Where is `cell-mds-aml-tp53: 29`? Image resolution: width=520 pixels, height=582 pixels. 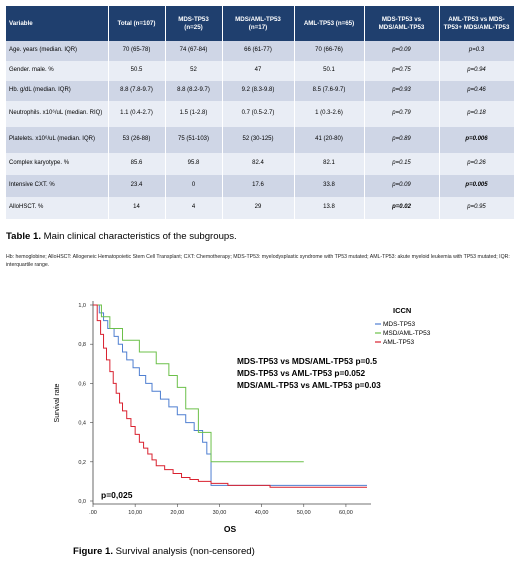 cell-mds-aml-tp53: 29 is located at coordinates (258, 208).